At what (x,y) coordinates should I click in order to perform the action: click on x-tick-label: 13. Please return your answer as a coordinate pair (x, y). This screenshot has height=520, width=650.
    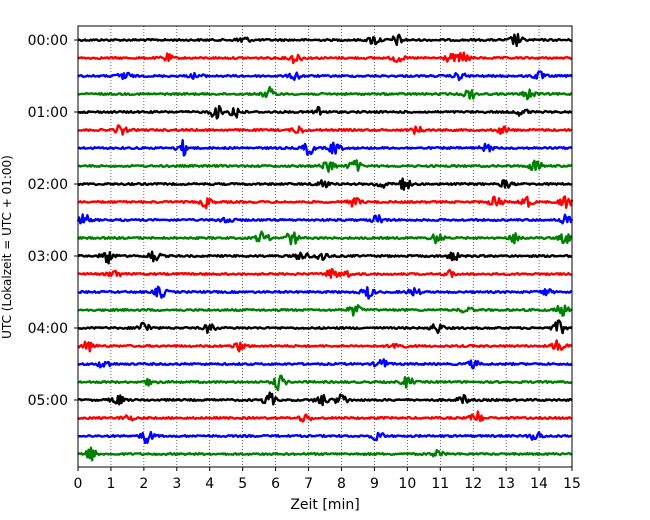
    Looking at the image, I should click on (506, 484).